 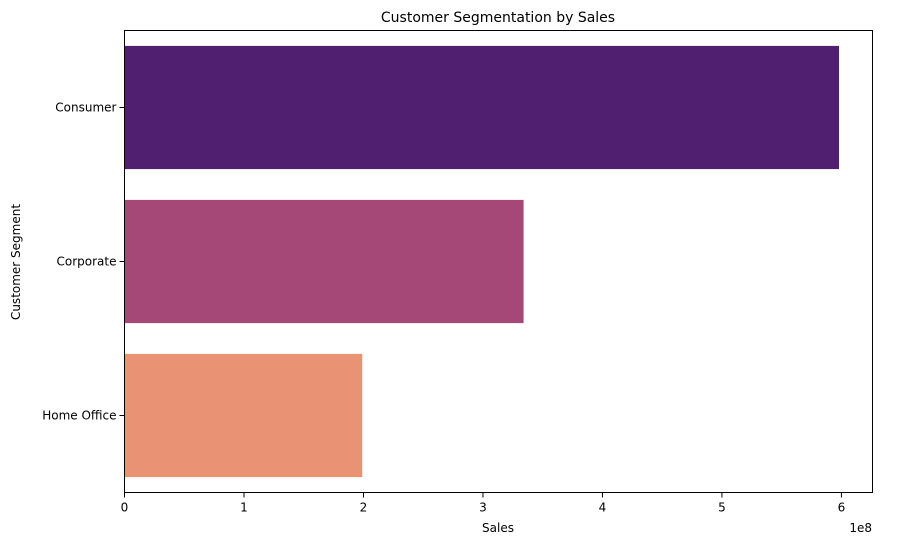 I want to click on chart-title: Customer Segmentation by Sales, so click(x=498, y=18).